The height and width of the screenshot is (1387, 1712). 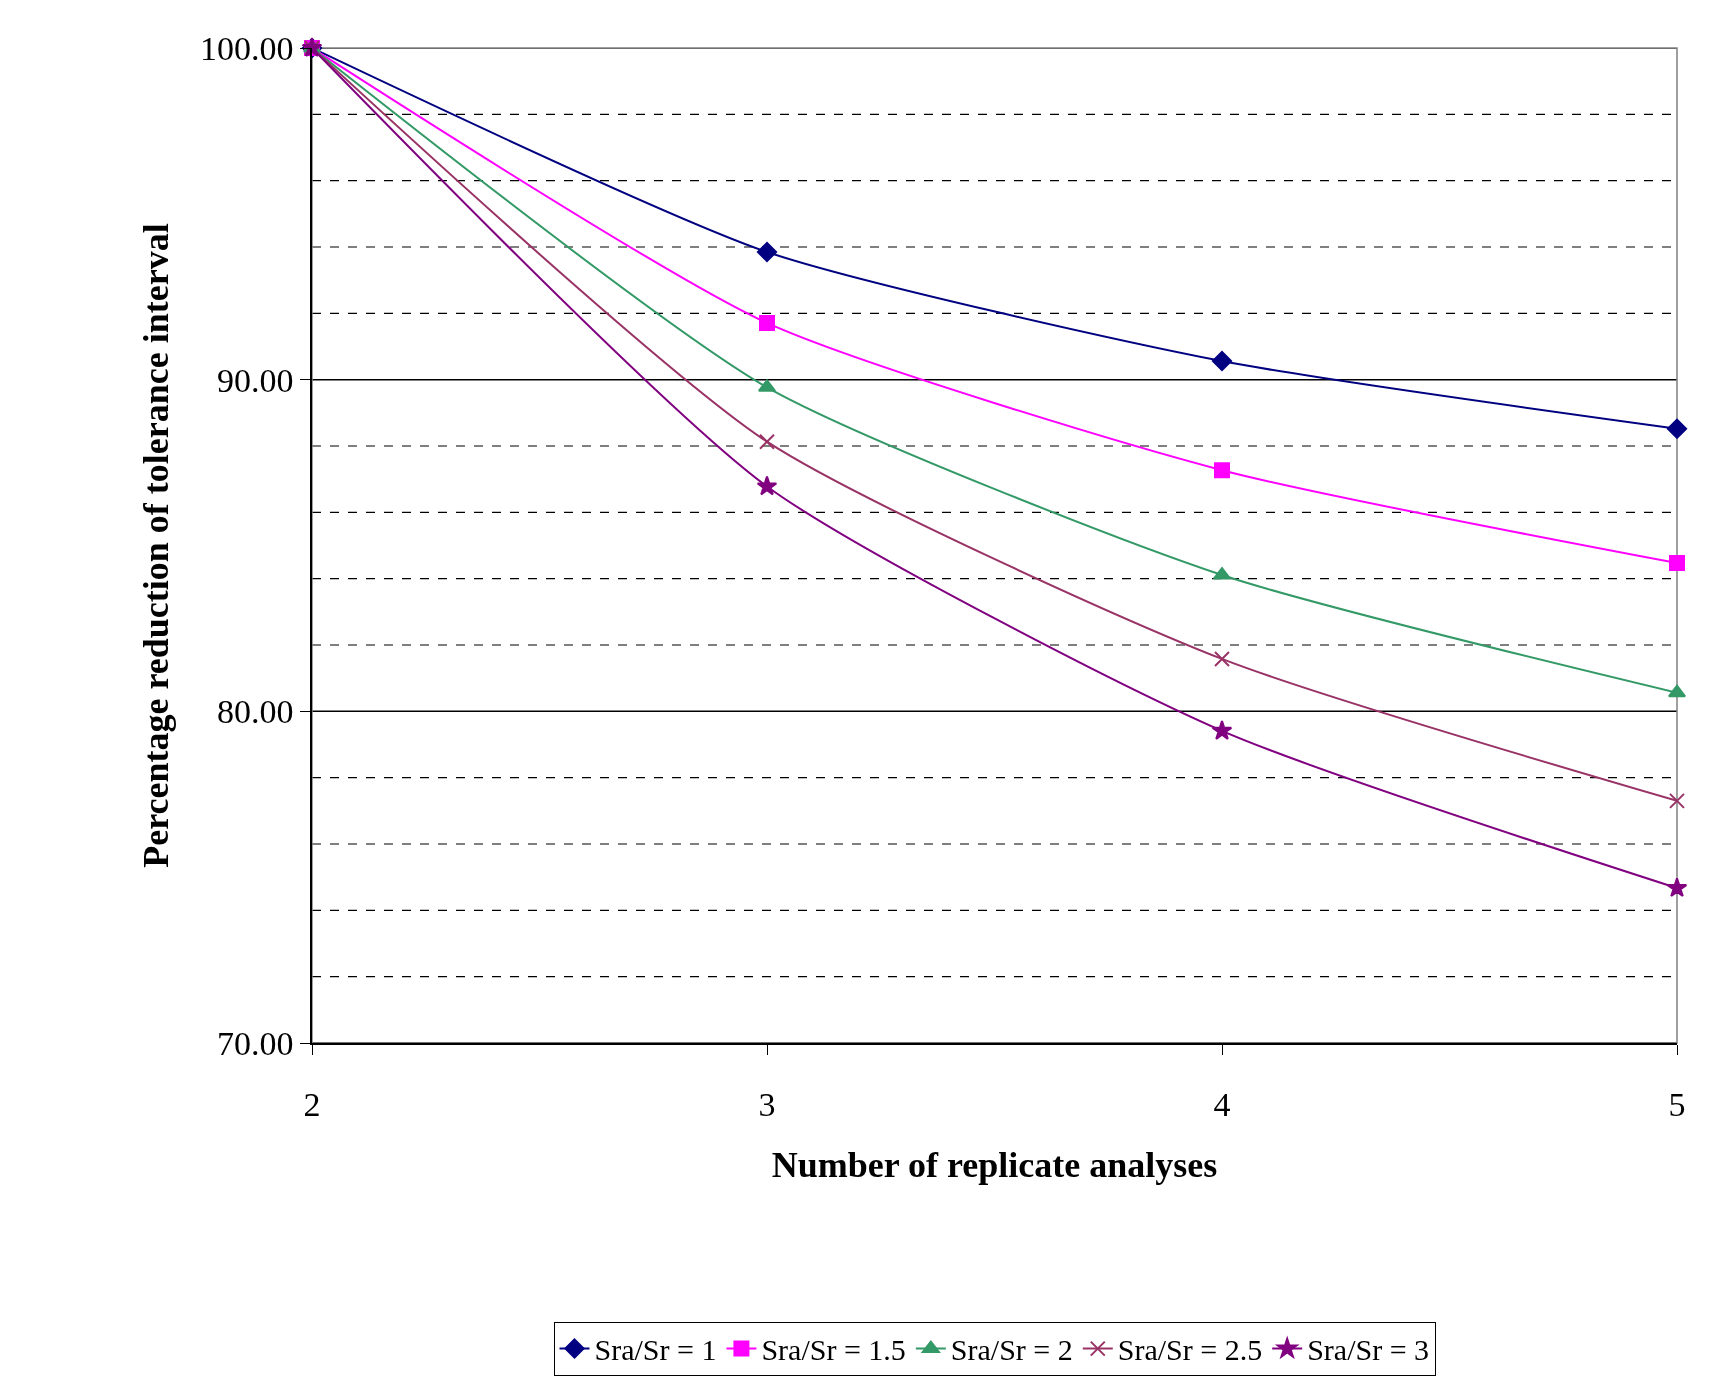 I want to click on x-tick-label: 2, so click(x=312, y=1104).